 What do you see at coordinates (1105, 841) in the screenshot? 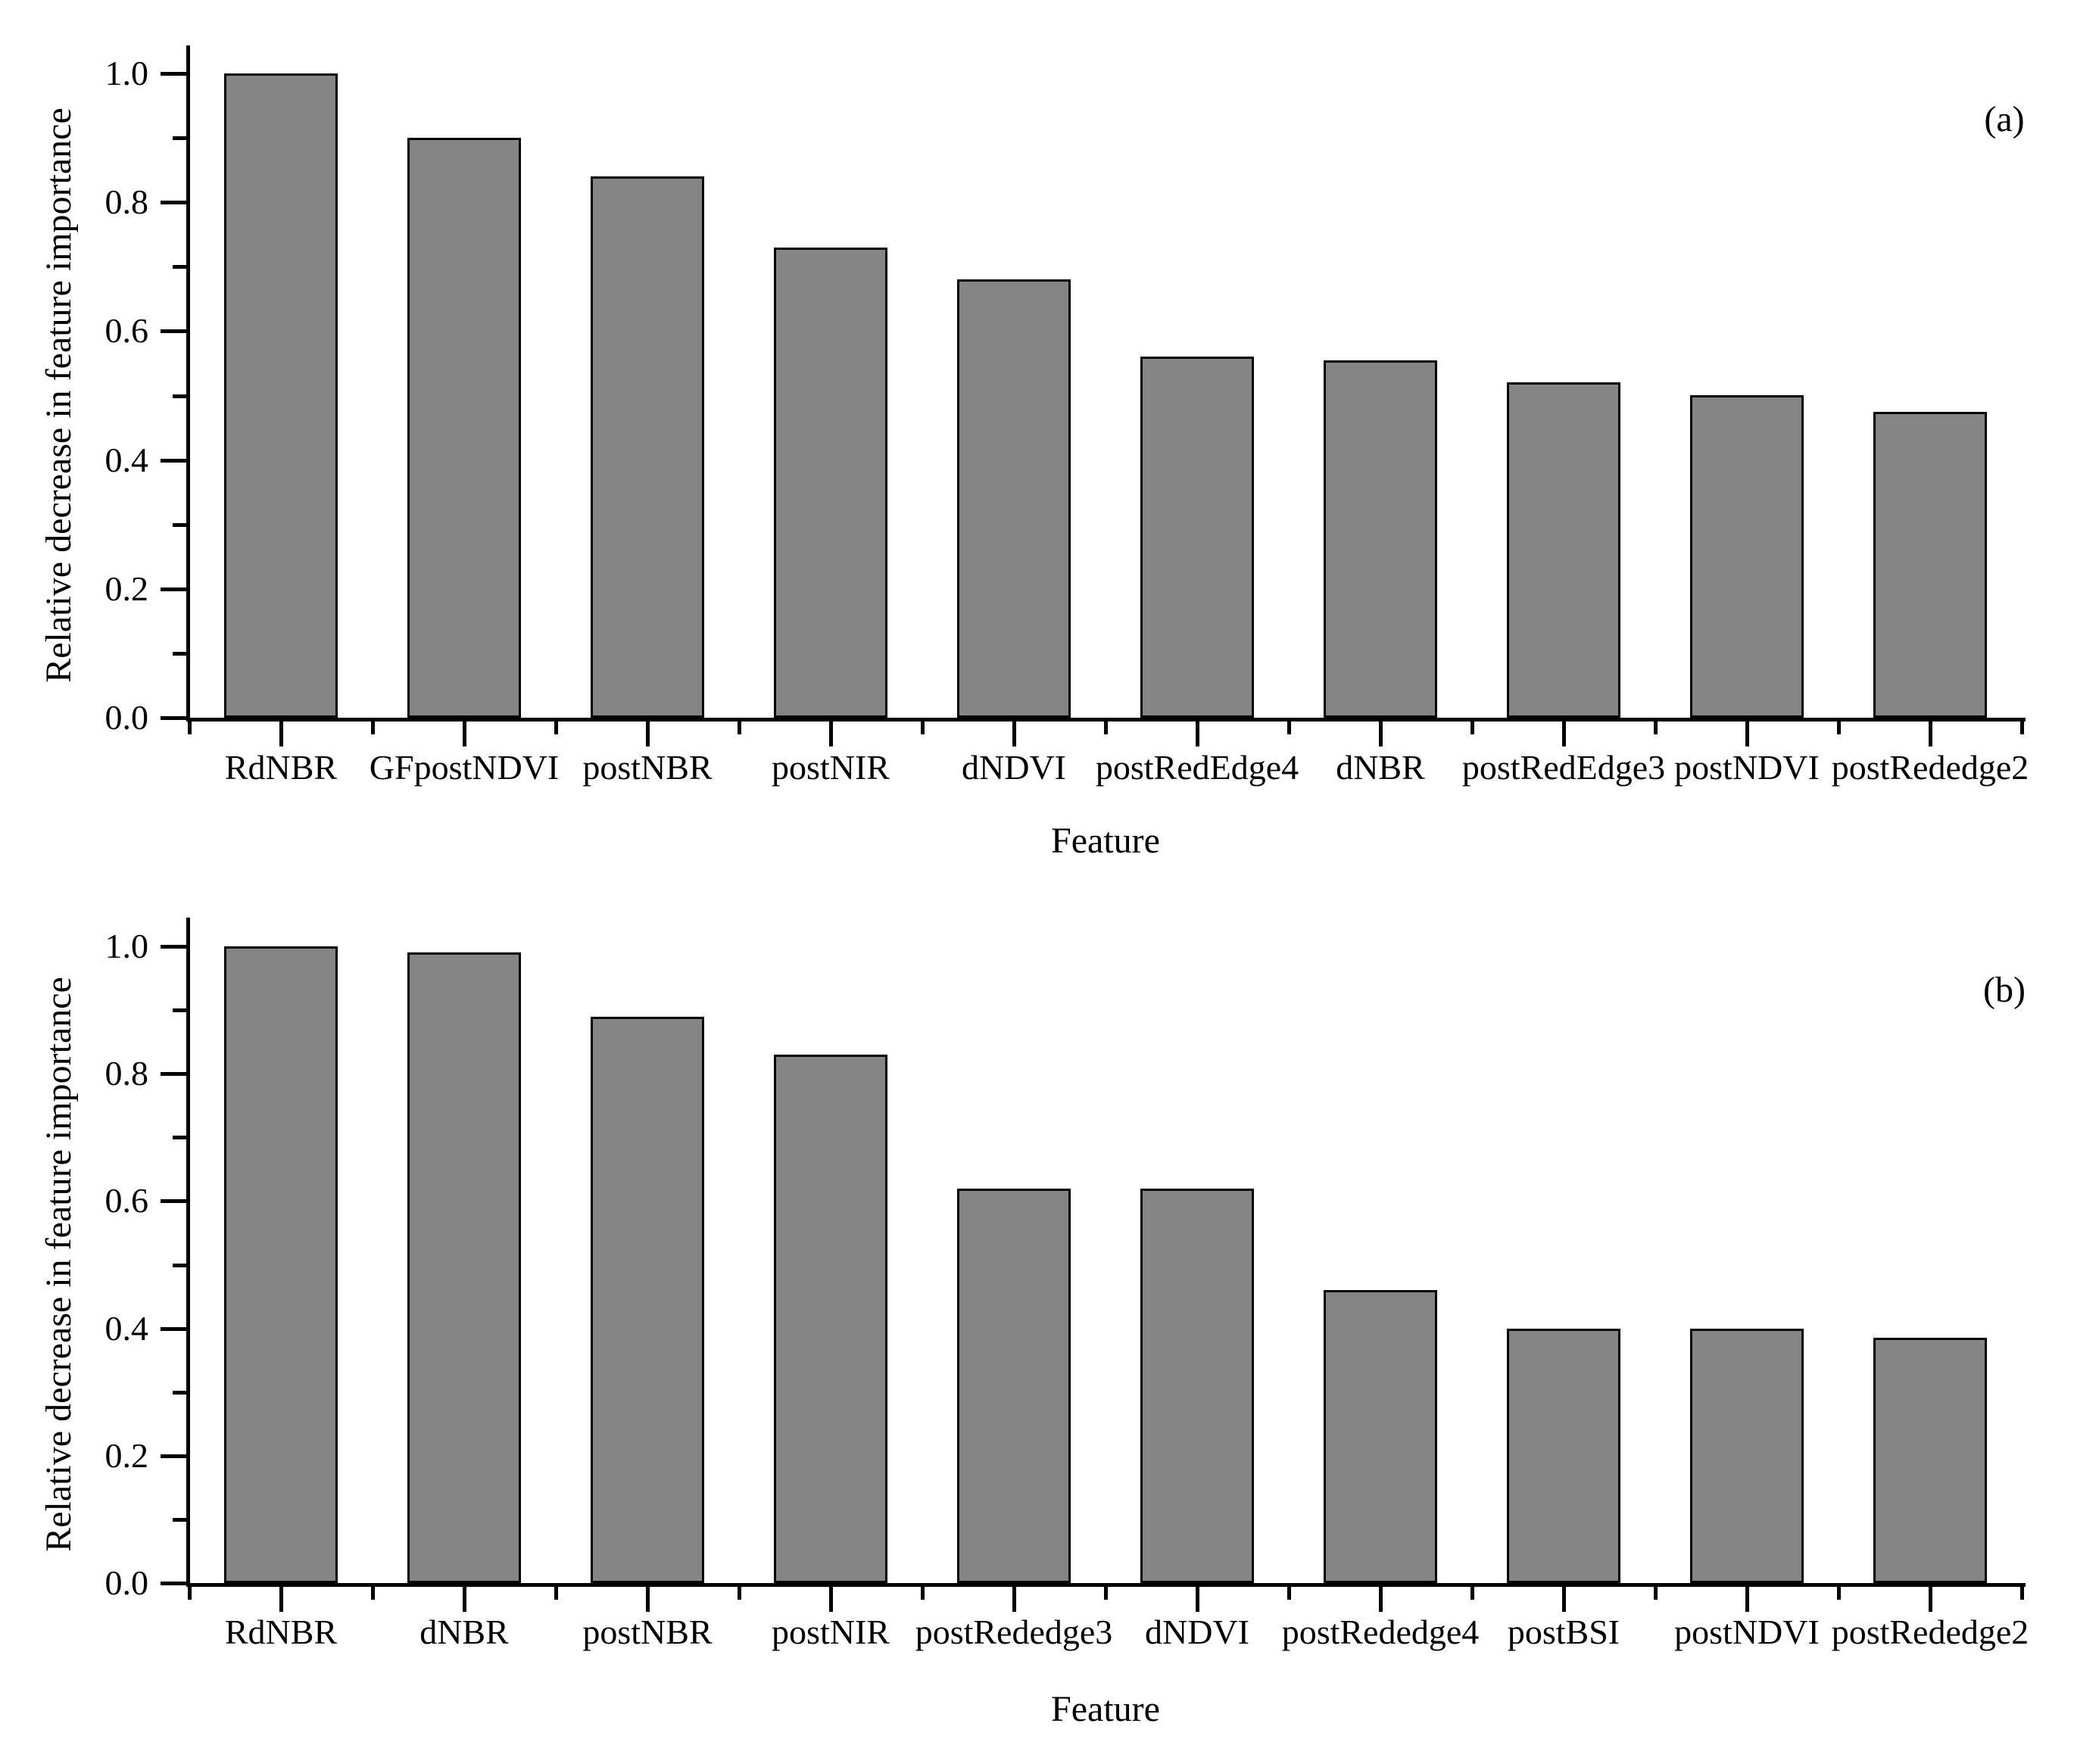
I see `panel-a-x-axis-title: Feature` at bounding box center [1105, 841].